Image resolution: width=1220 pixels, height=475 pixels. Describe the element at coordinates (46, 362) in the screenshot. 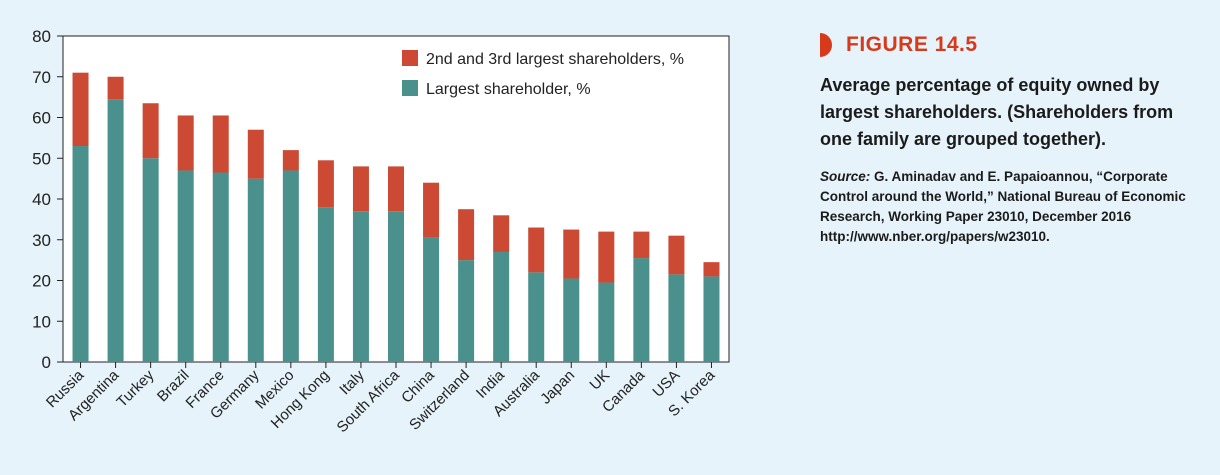

I see `y-tick-label: 0` at that location.